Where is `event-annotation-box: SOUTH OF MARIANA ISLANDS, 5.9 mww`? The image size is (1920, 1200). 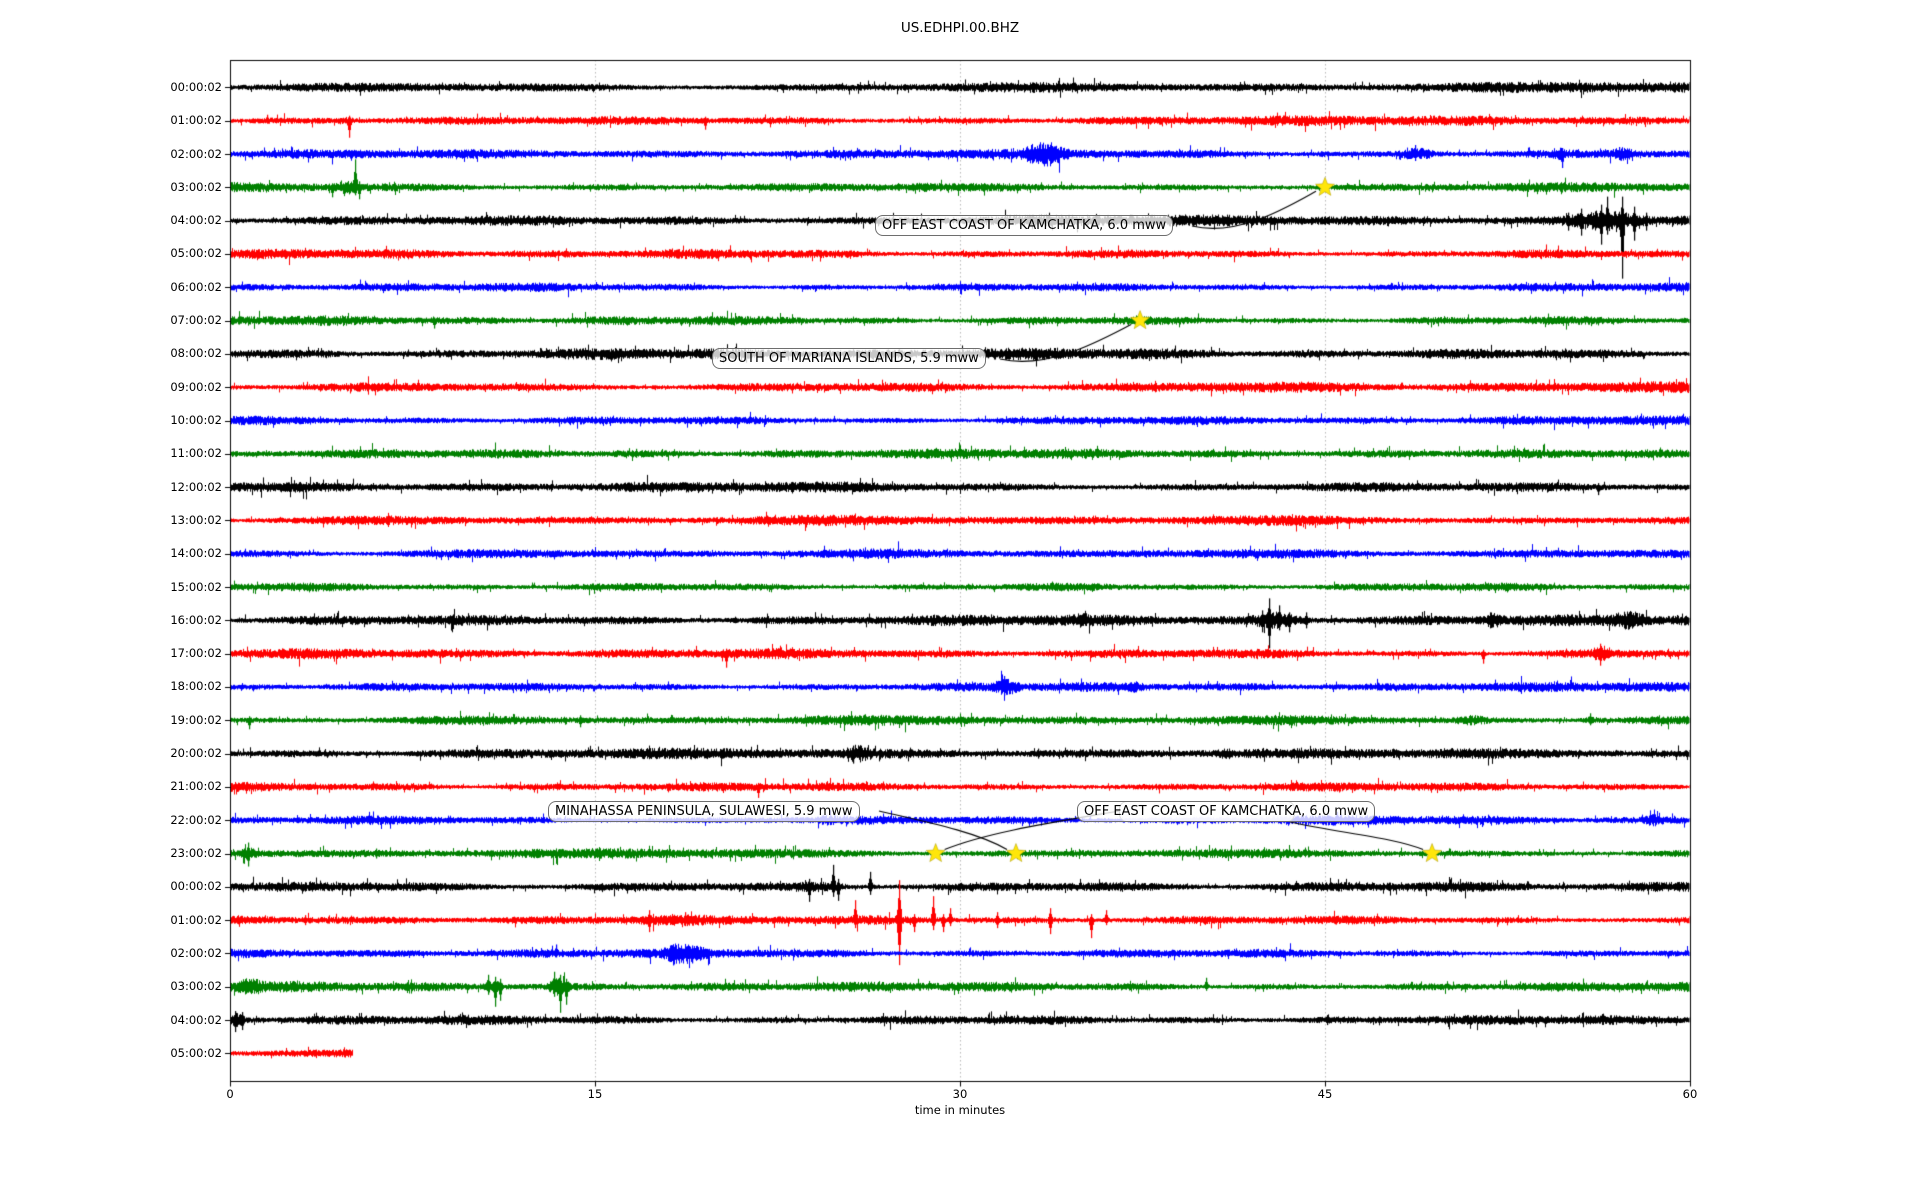
event-annotation-box: SOUTH OF MARIANA ISLANDS, 5.9 mww is located at coordinates (849, 358).